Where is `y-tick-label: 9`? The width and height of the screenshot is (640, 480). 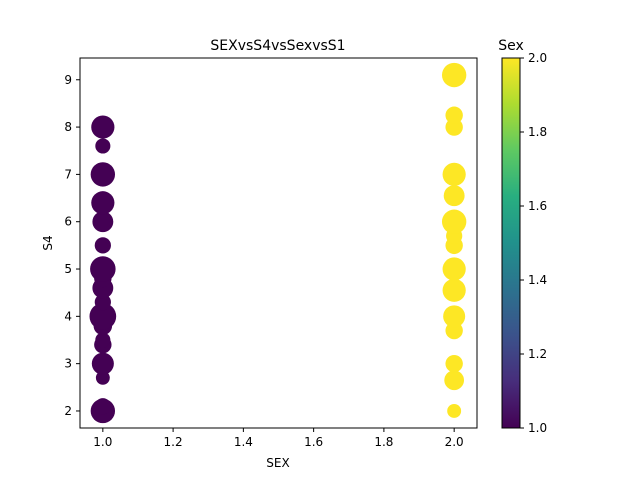
y-tick-label: 9 is located at coordinates (68, 80).